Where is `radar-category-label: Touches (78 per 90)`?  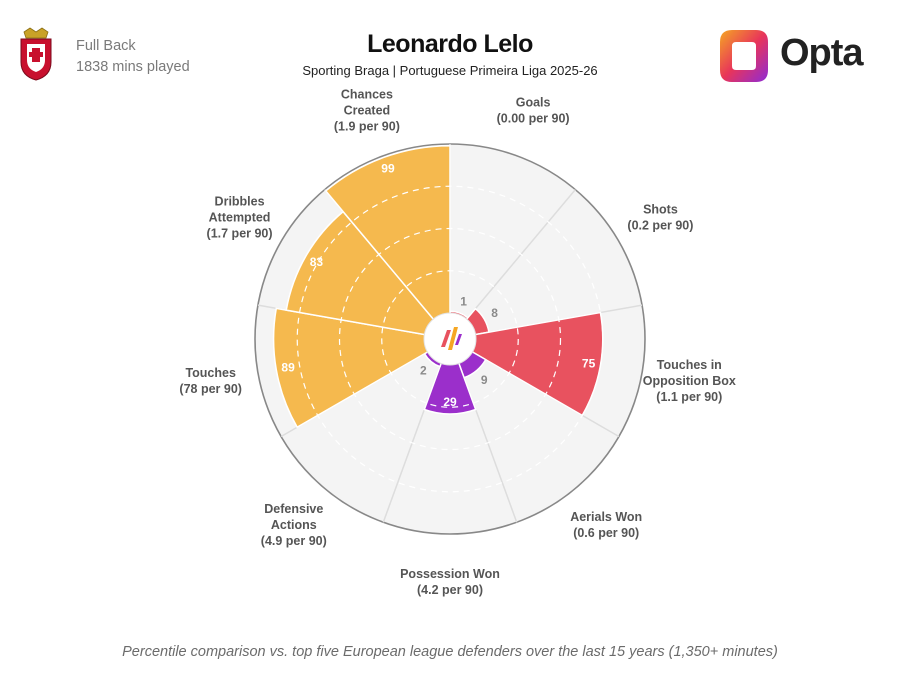
radar-category-label: Touches (78 per 90) is located at coordinates (210, 381).